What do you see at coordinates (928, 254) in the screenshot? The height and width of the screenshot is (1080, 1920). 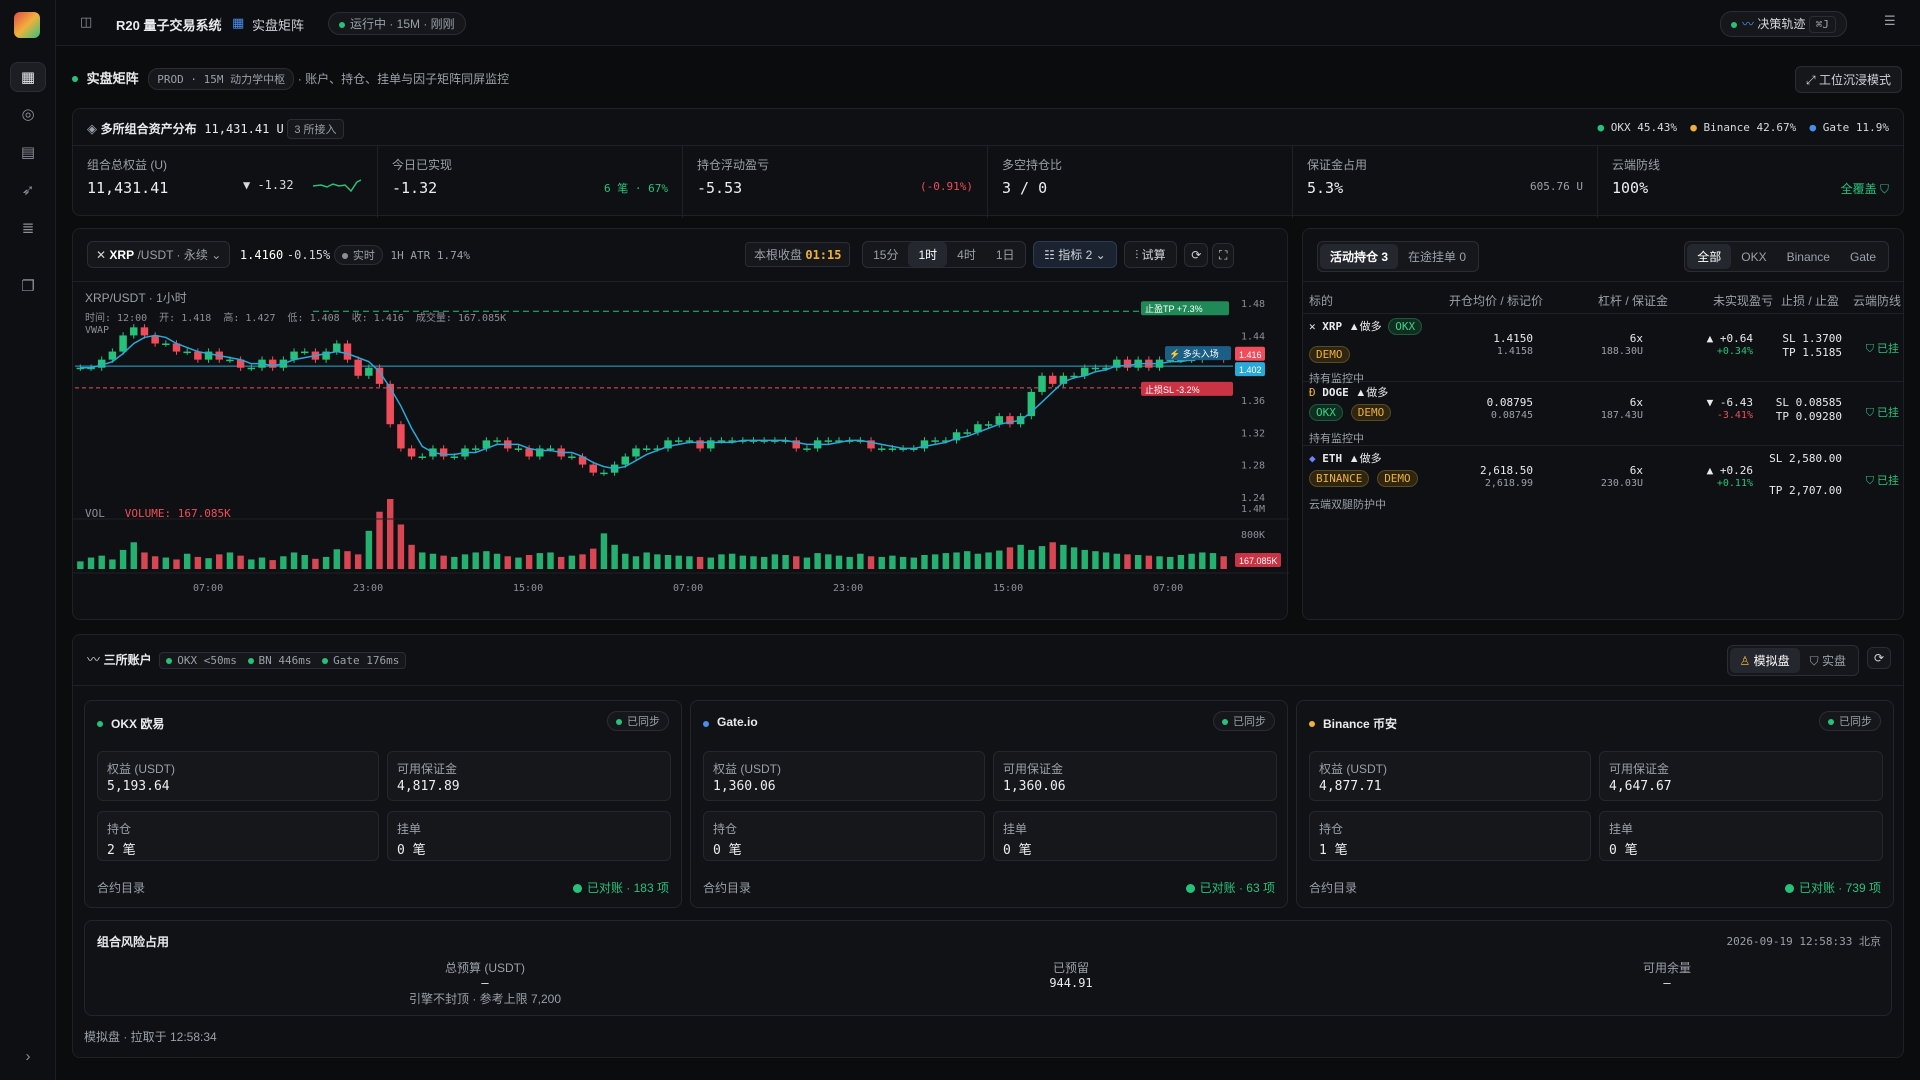 I see `tf-1h: 1时` at bounding box center [928, 254].